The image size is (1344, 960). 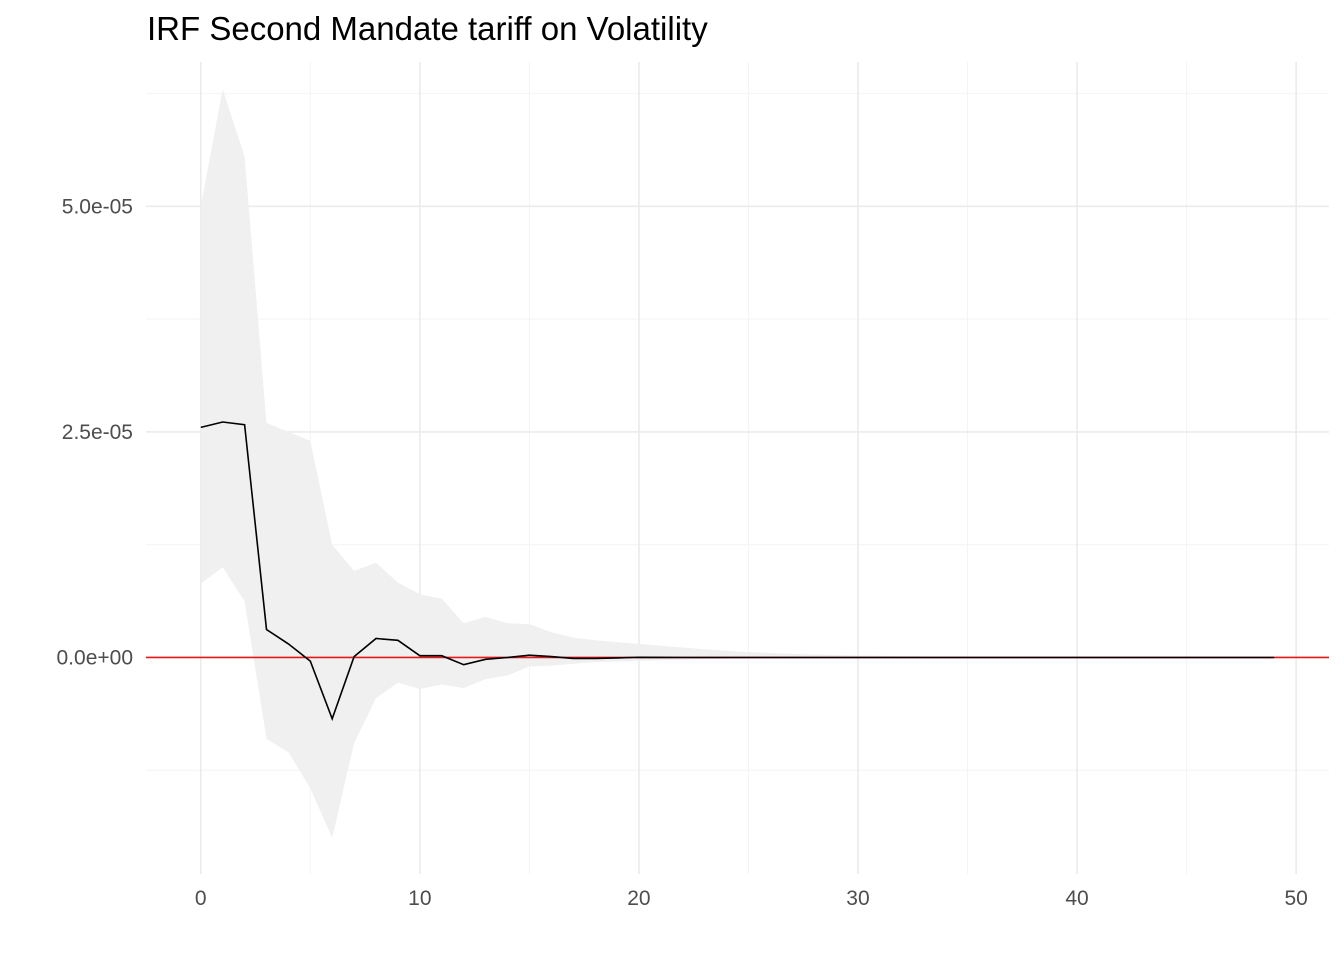 I want to click on x-tick-label: 20, so click(x=638, y=898).